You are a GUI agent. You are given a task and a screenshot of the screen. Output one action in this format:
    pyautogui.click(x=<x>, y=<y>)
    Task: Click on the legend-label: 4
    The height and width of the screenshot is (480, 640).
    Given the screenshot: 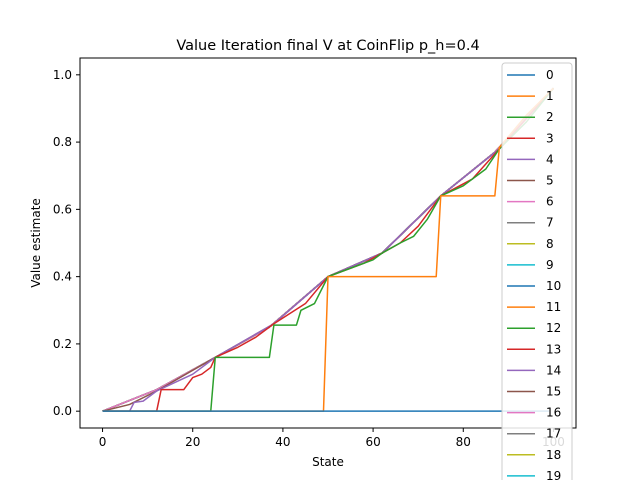 What is the action you would take?
    pyautogui.click(x=550, y=159)
    